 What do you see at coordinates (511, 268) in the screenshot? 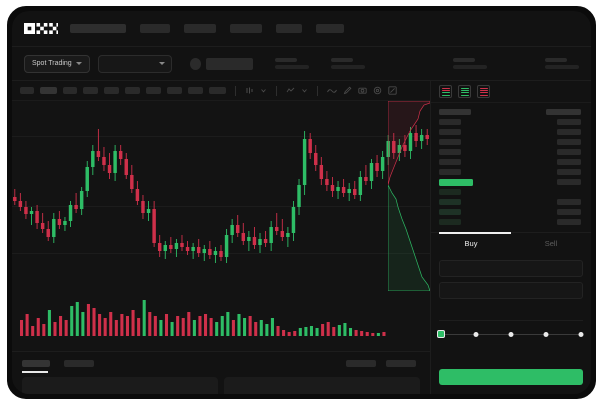
I see `order-price-field` at bounding box center [511, 268].